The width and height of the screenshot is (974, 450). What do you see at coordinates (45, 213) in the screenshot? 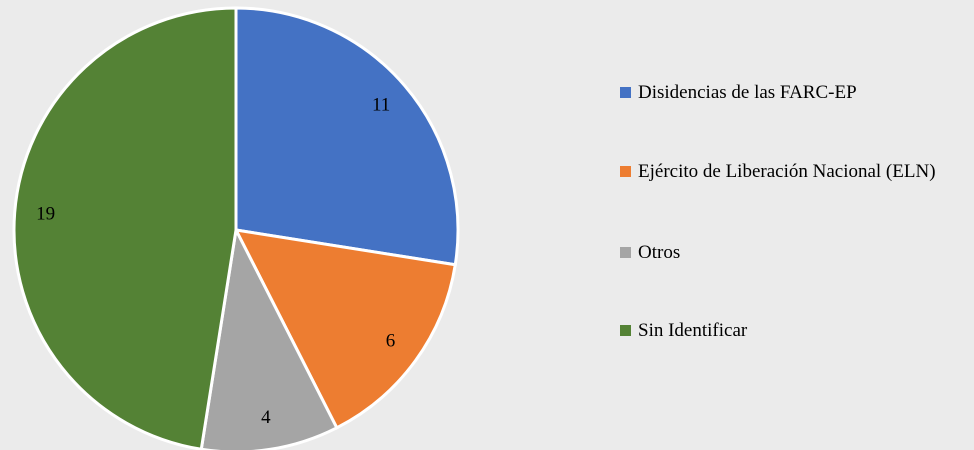
I see `data-label: 19` at bounding box center [45, 213].